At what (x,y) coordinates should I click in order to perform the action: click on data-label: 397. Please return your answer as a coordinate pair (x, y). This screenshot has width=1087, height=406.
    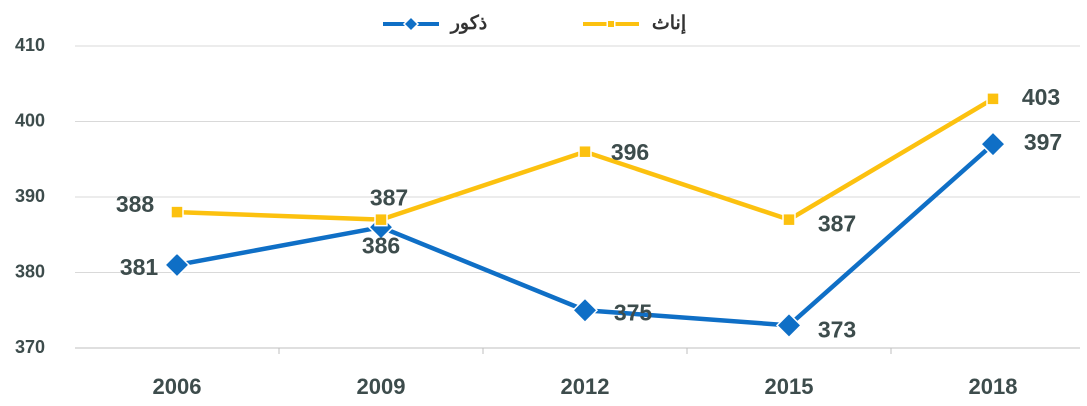
    Looking at the image, I should click on (1043, 142).